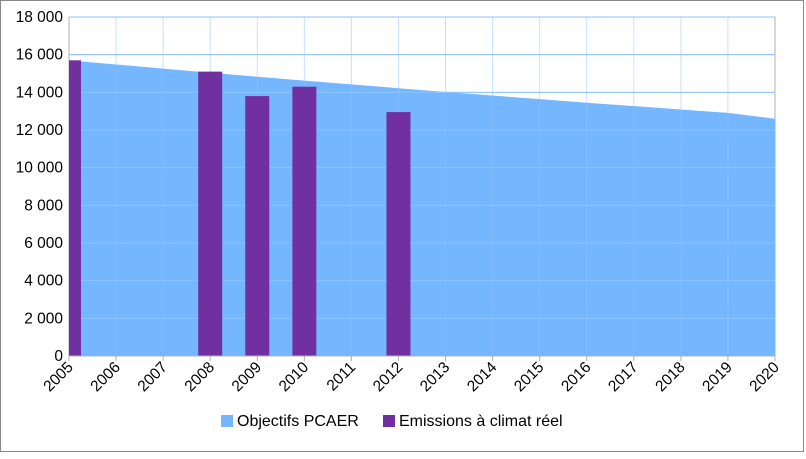  What do you see at coordinates (304, 221) in the screenshot?
I see `bar-2010` at bounding box center [304, 221].